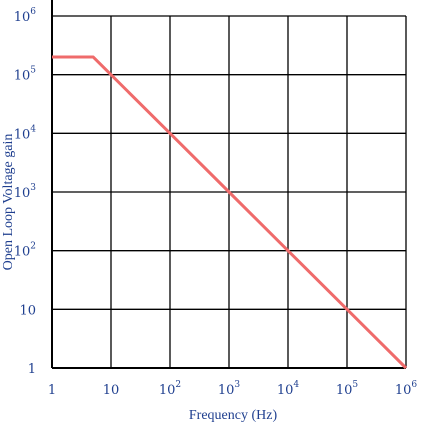 The width and height of the screenshot is (440, 429). Describe the element at coordinates (170, 389) in the screenshot. I see `x-tick-label: 10²` at that location.